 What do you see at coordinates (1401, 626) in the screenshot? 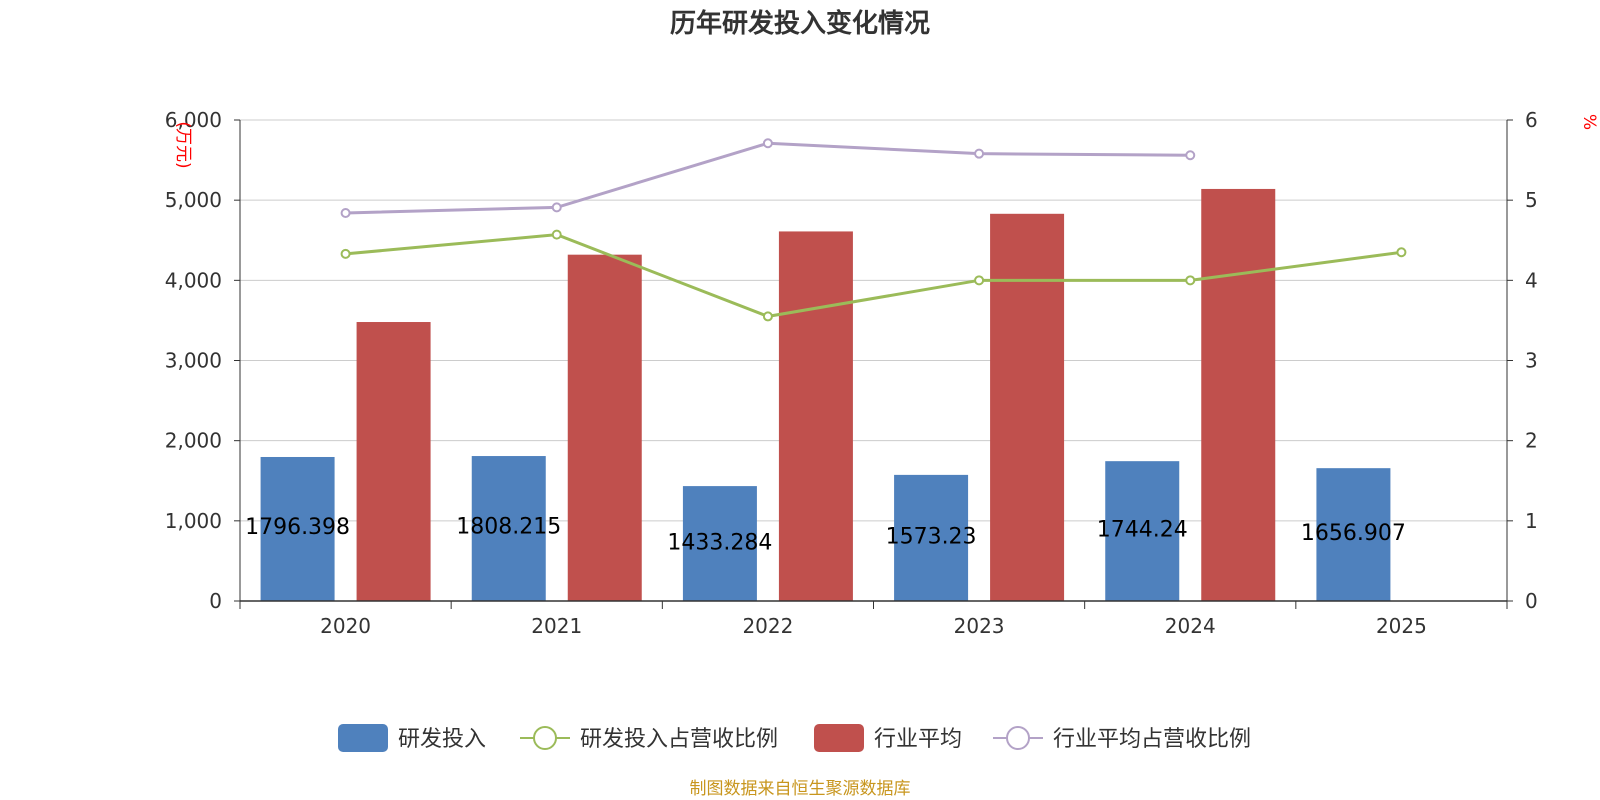
I see `x-tick-label: 2025` at bounding box center [1401, 626].